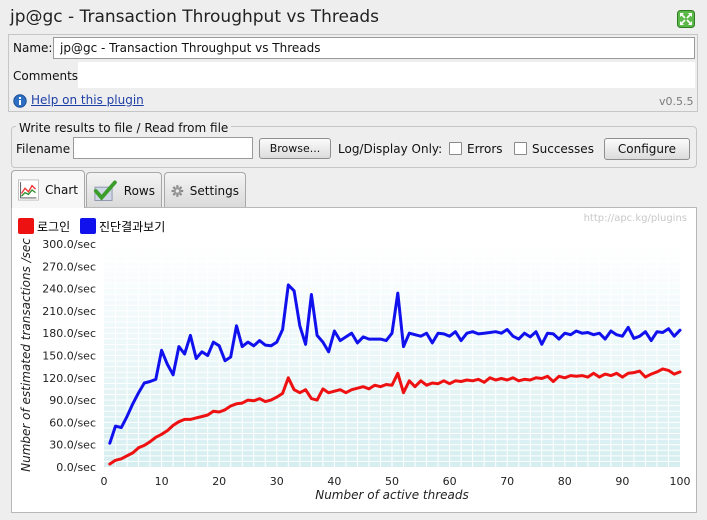  Describe the element at coordinates (69, 311) in the screenshot. I see `y-tick-label: 210.0/sec` at that location.